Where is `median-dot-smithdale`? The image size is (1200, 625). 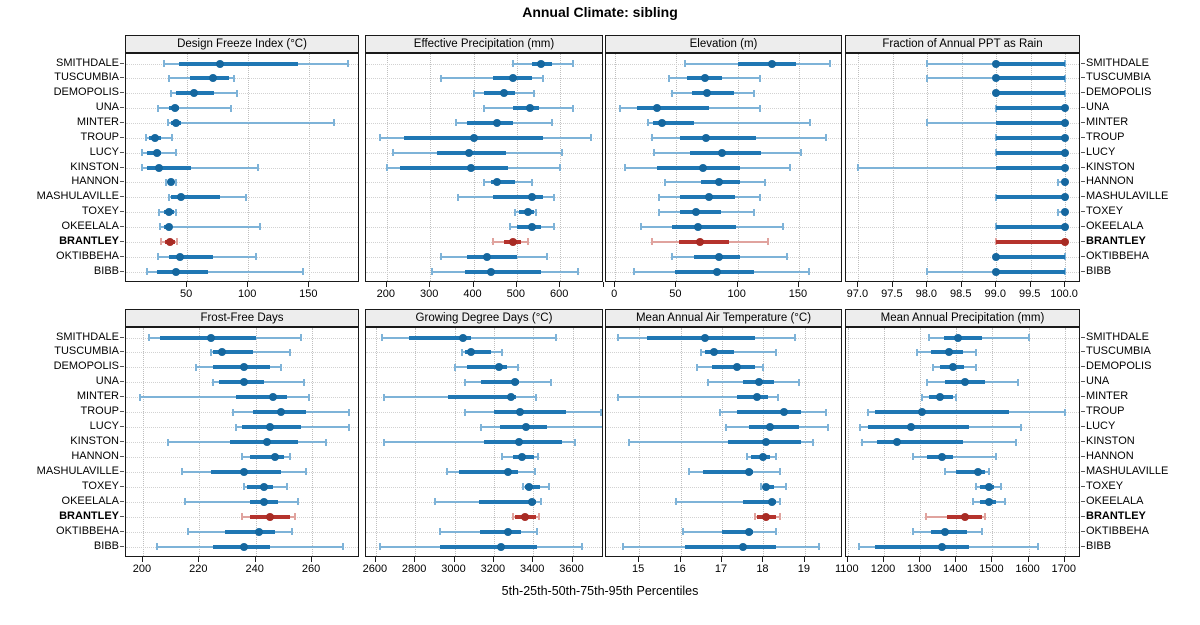 median-dot-smithdale is located at coordinates (996, 63).